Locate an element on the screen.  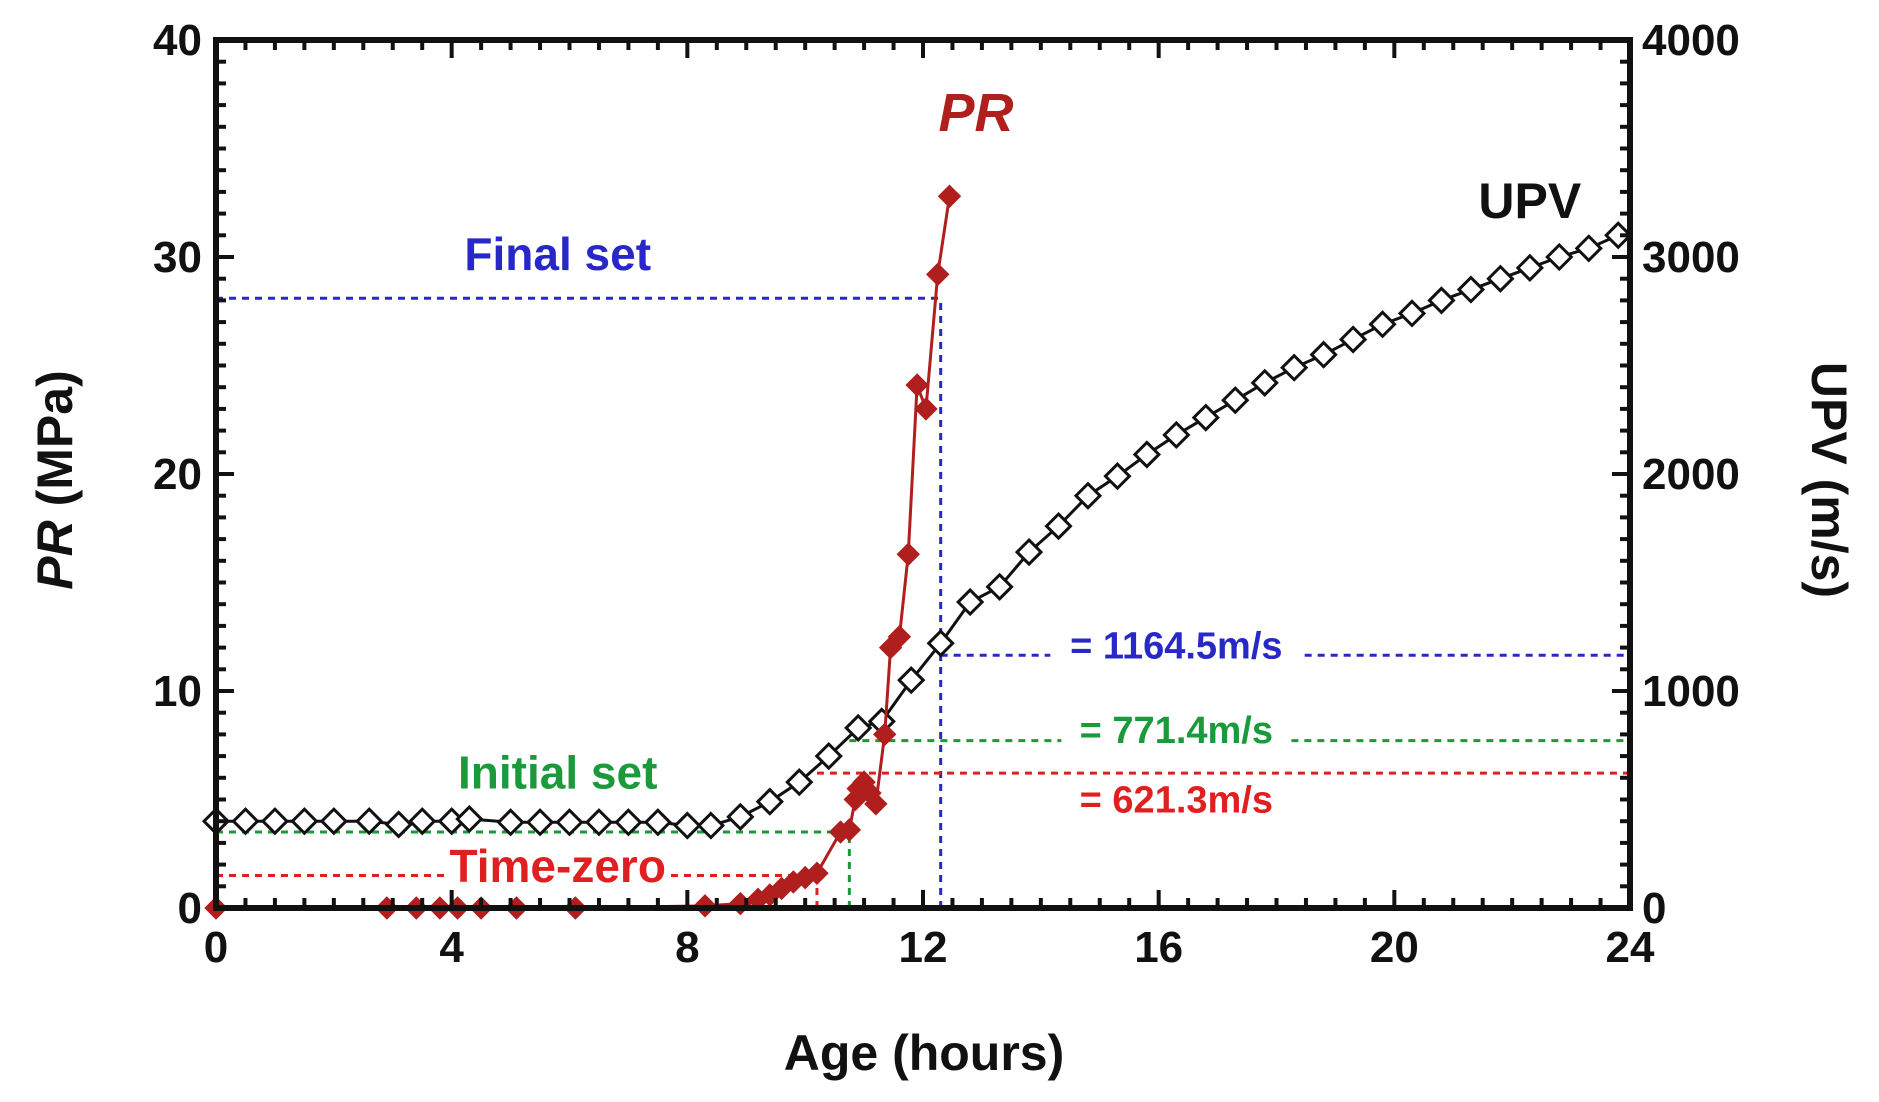
initial-set-label-bg is located at coordinates (557, 774).